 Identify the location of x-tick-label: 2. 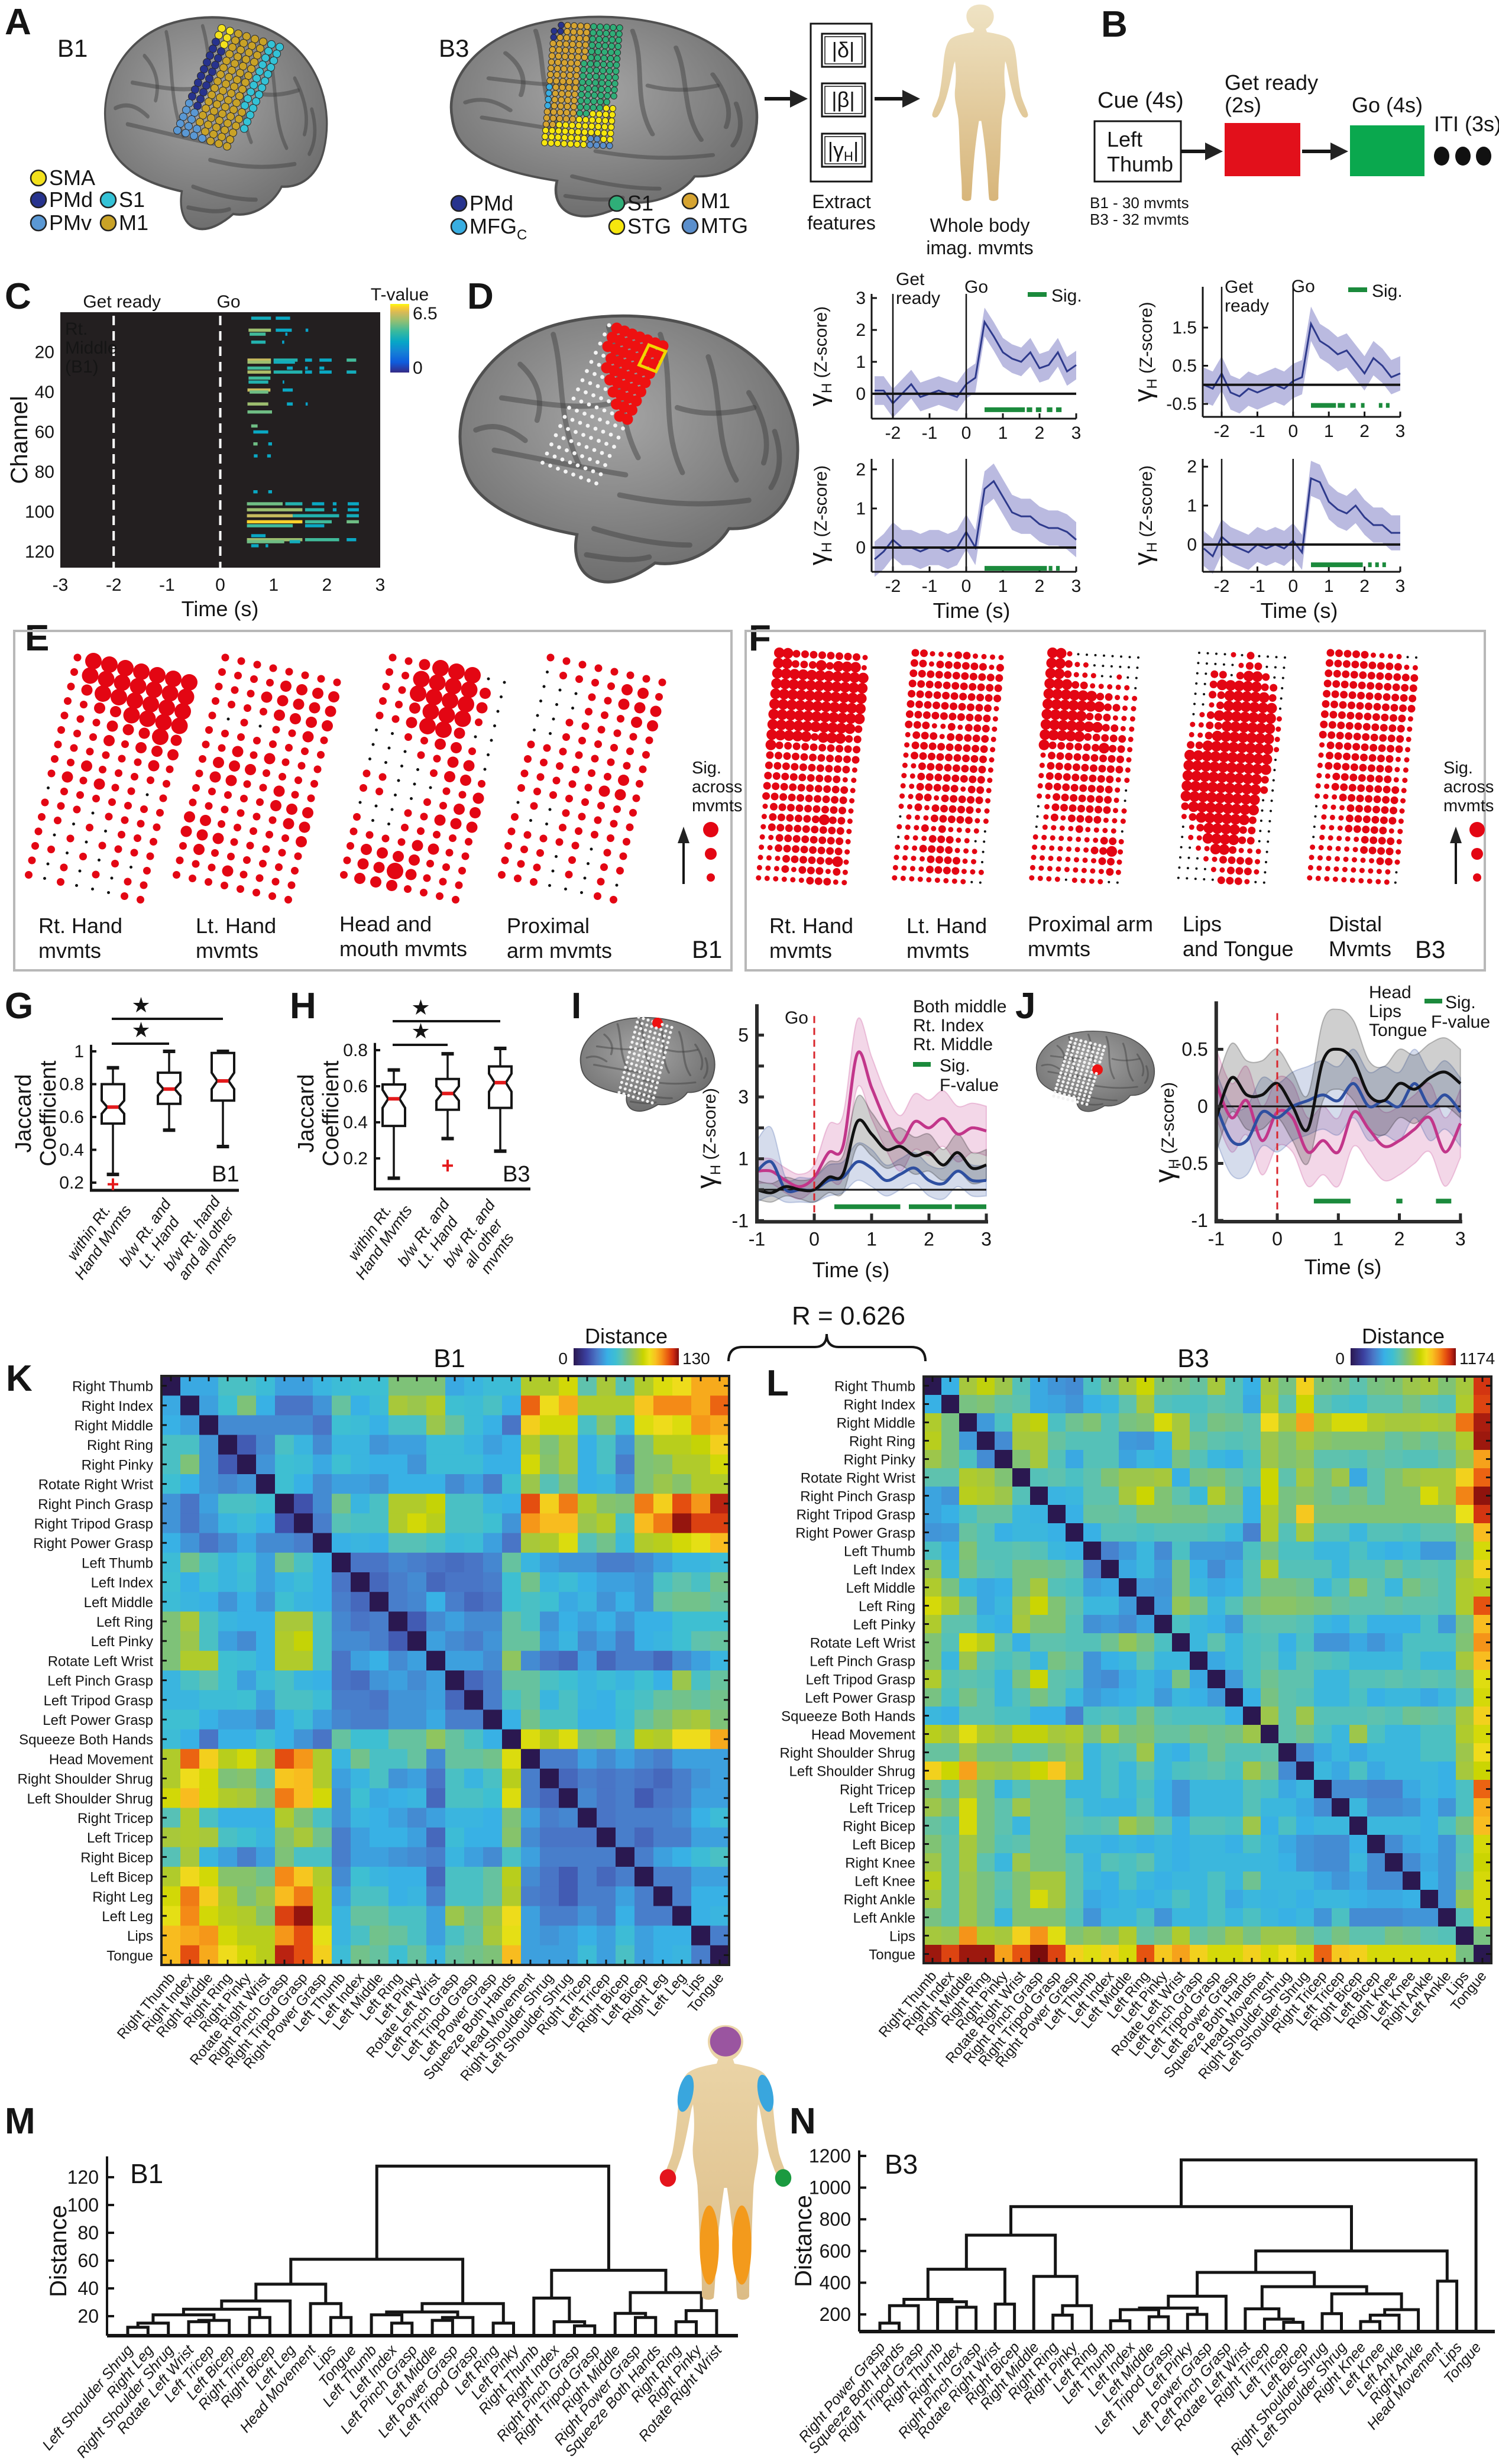
(1364, 431).